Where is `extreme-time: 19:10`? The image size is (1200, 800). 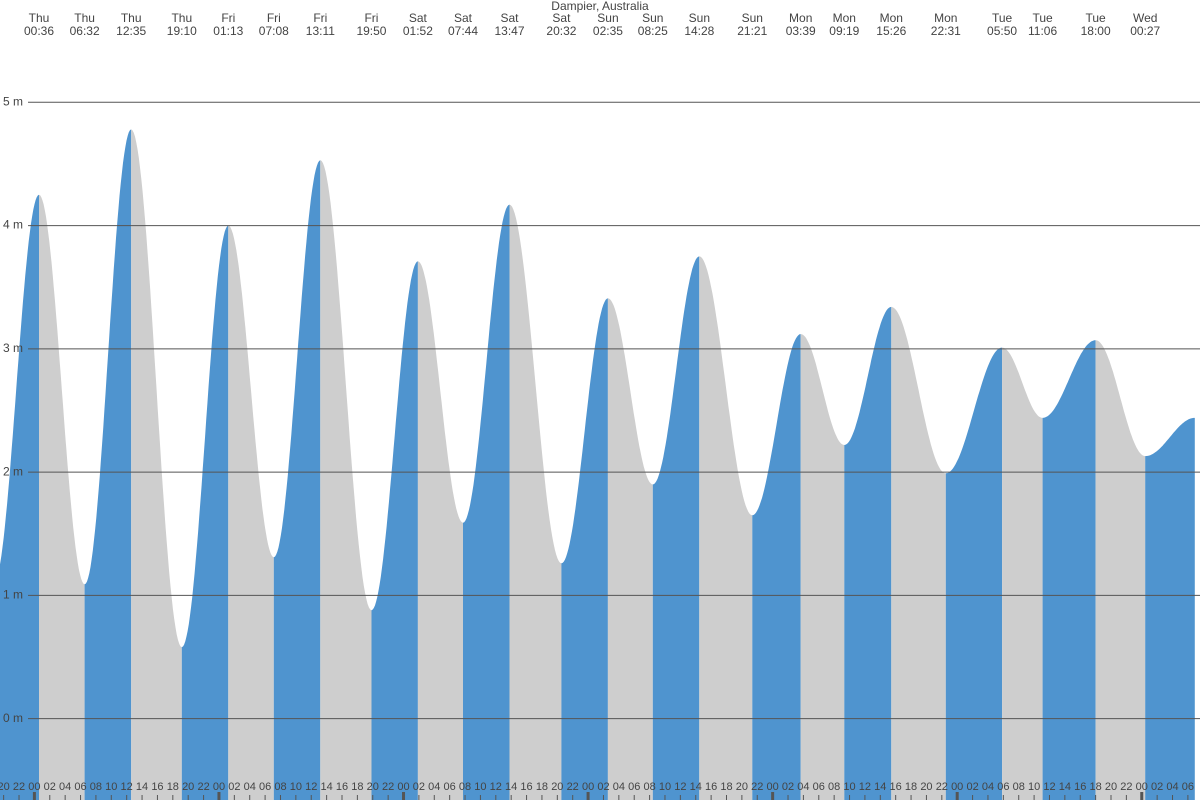 extreme-time: 19:10 is located at coordinates (182, 31).